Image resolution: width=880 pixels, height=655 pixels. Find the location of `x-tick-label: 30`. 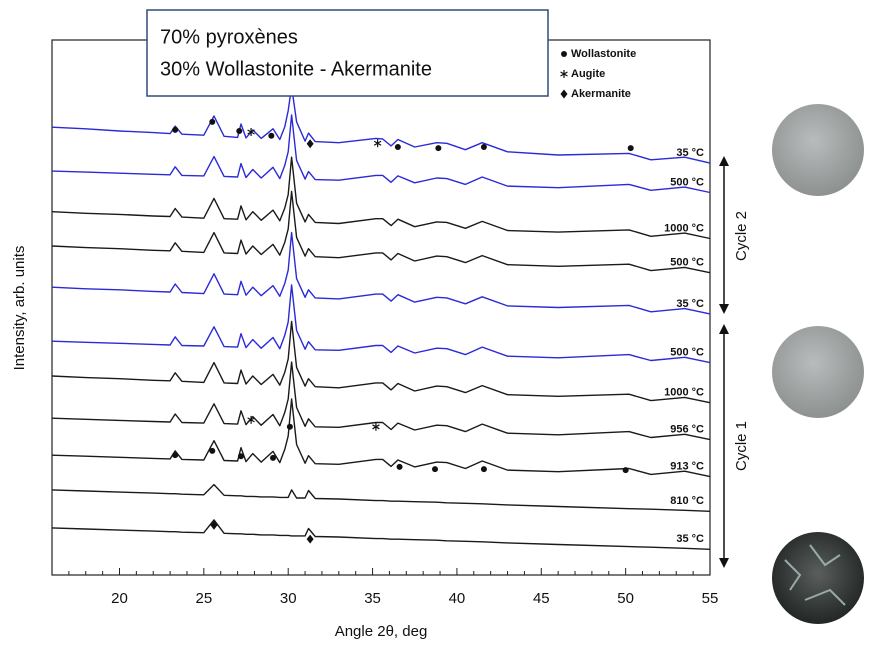

x-tick-label: 30 is located at coordinates (288, 598).